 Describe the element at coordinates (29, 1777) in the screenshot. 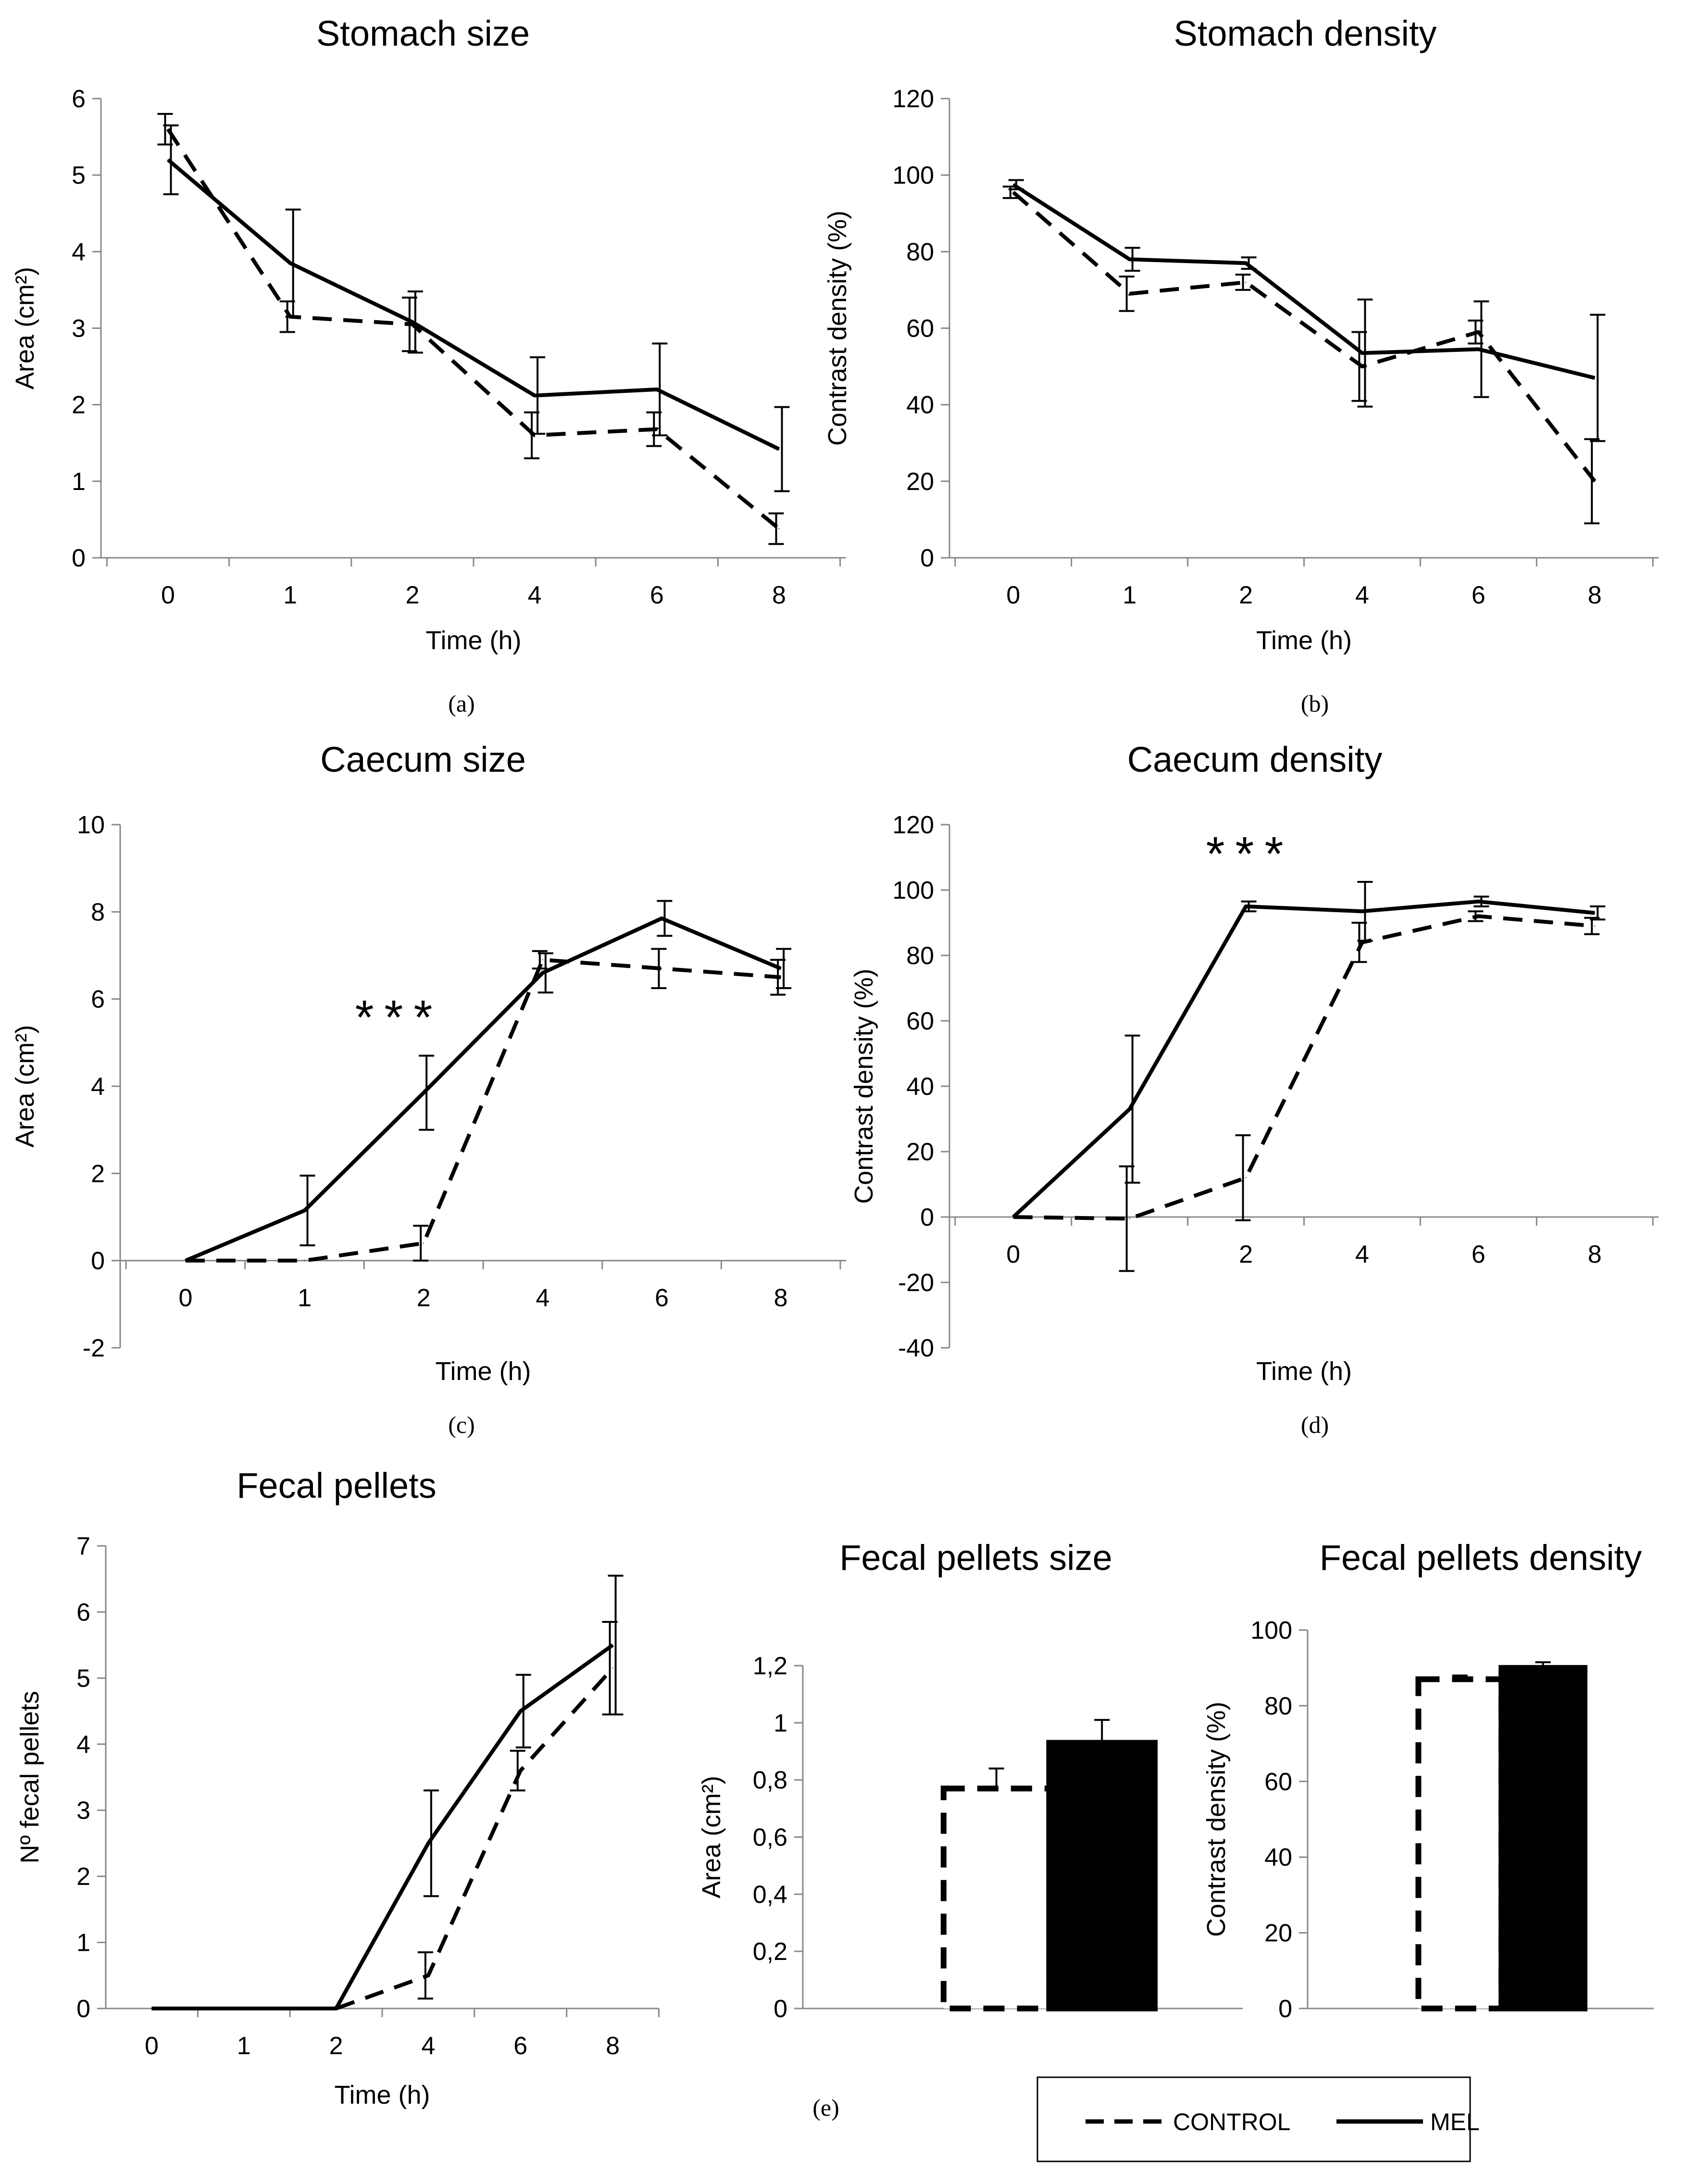

I see `y-axis-label: Nº fecal pellets` at that location.